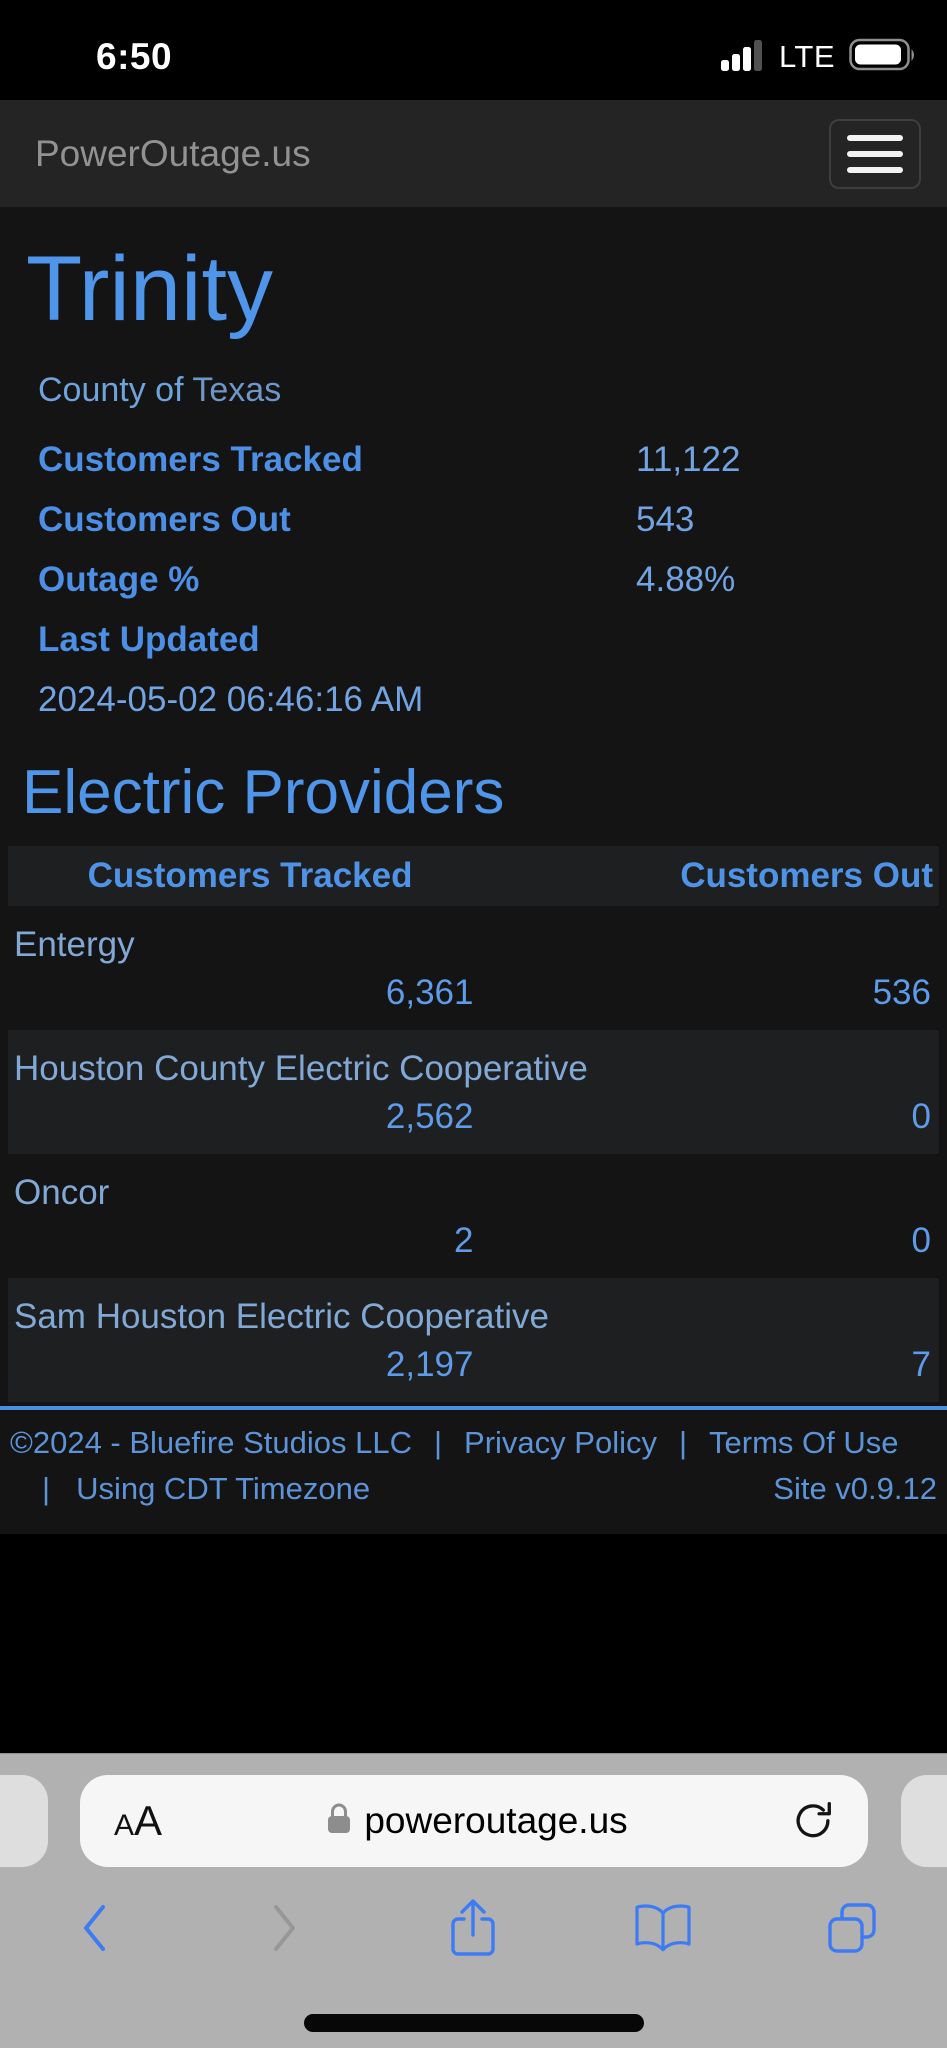 This screenshot has width=947, height=2048. Describe the element at coordinates (250, 875) in the screenshot. I see `column-header-customers-tracked: Customers Tracked` at that location.